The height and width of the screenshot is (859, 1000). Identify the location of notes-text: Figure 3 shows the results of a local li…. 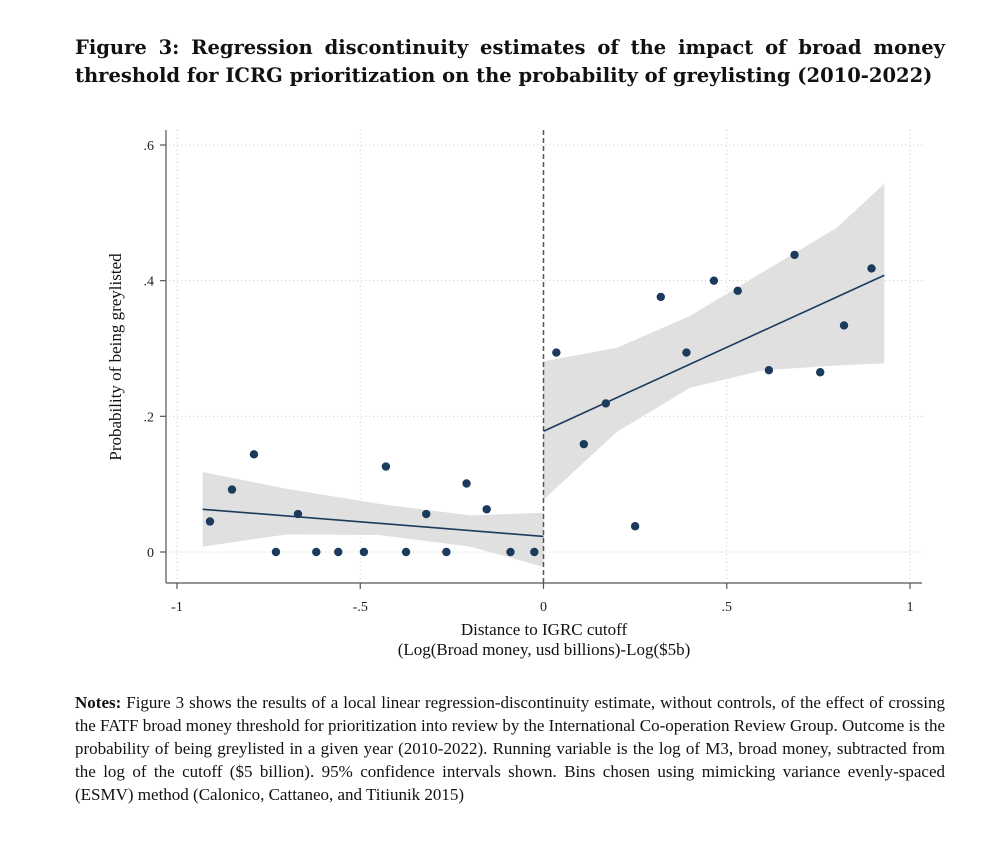
(510, 748).